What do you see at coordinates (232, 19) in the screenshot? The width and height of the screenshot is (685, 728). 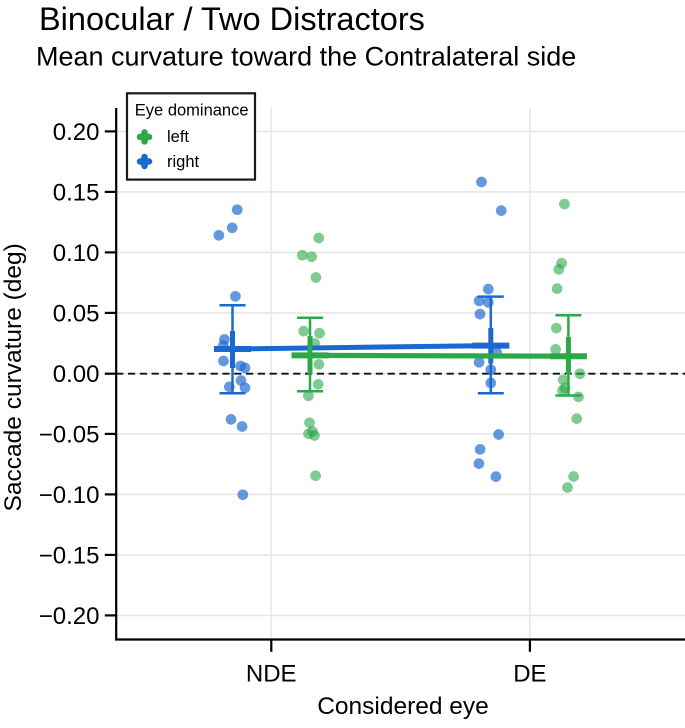 I see `svg-text: Binocular / Two Distractors` at bounding box center [232, 19].